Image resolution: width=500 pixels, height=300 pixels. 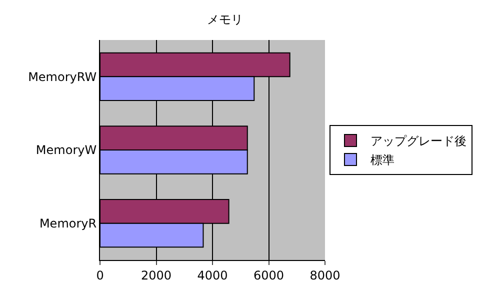 I want to click on x-tick-label: 2000, so click(x=156, y=275).